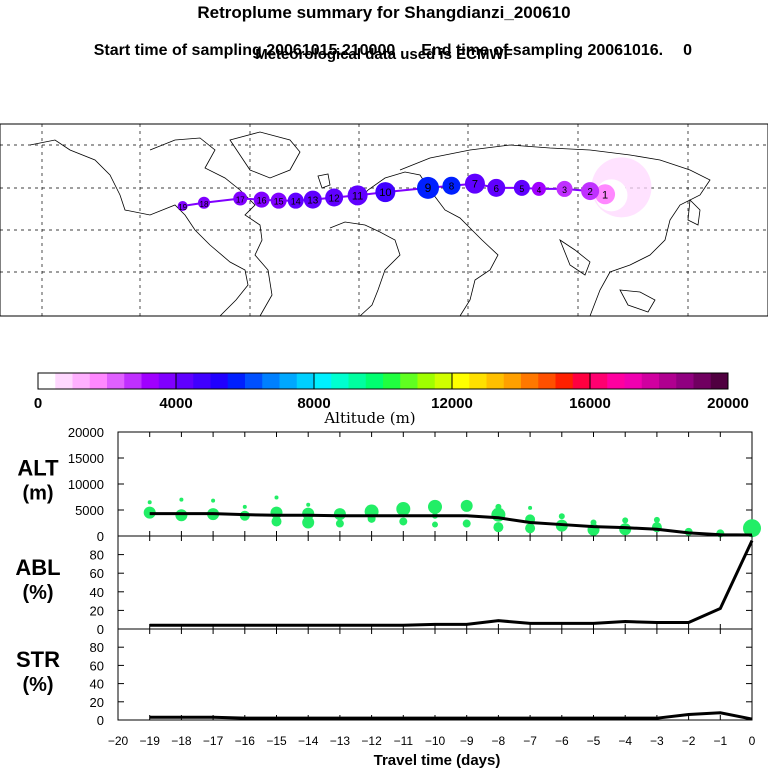 The width and height of the screenshot is (768, 768). Describe the element at coordinates (475, 185) in the screenshot. I see `trajectory-day-label: 7` at that location.